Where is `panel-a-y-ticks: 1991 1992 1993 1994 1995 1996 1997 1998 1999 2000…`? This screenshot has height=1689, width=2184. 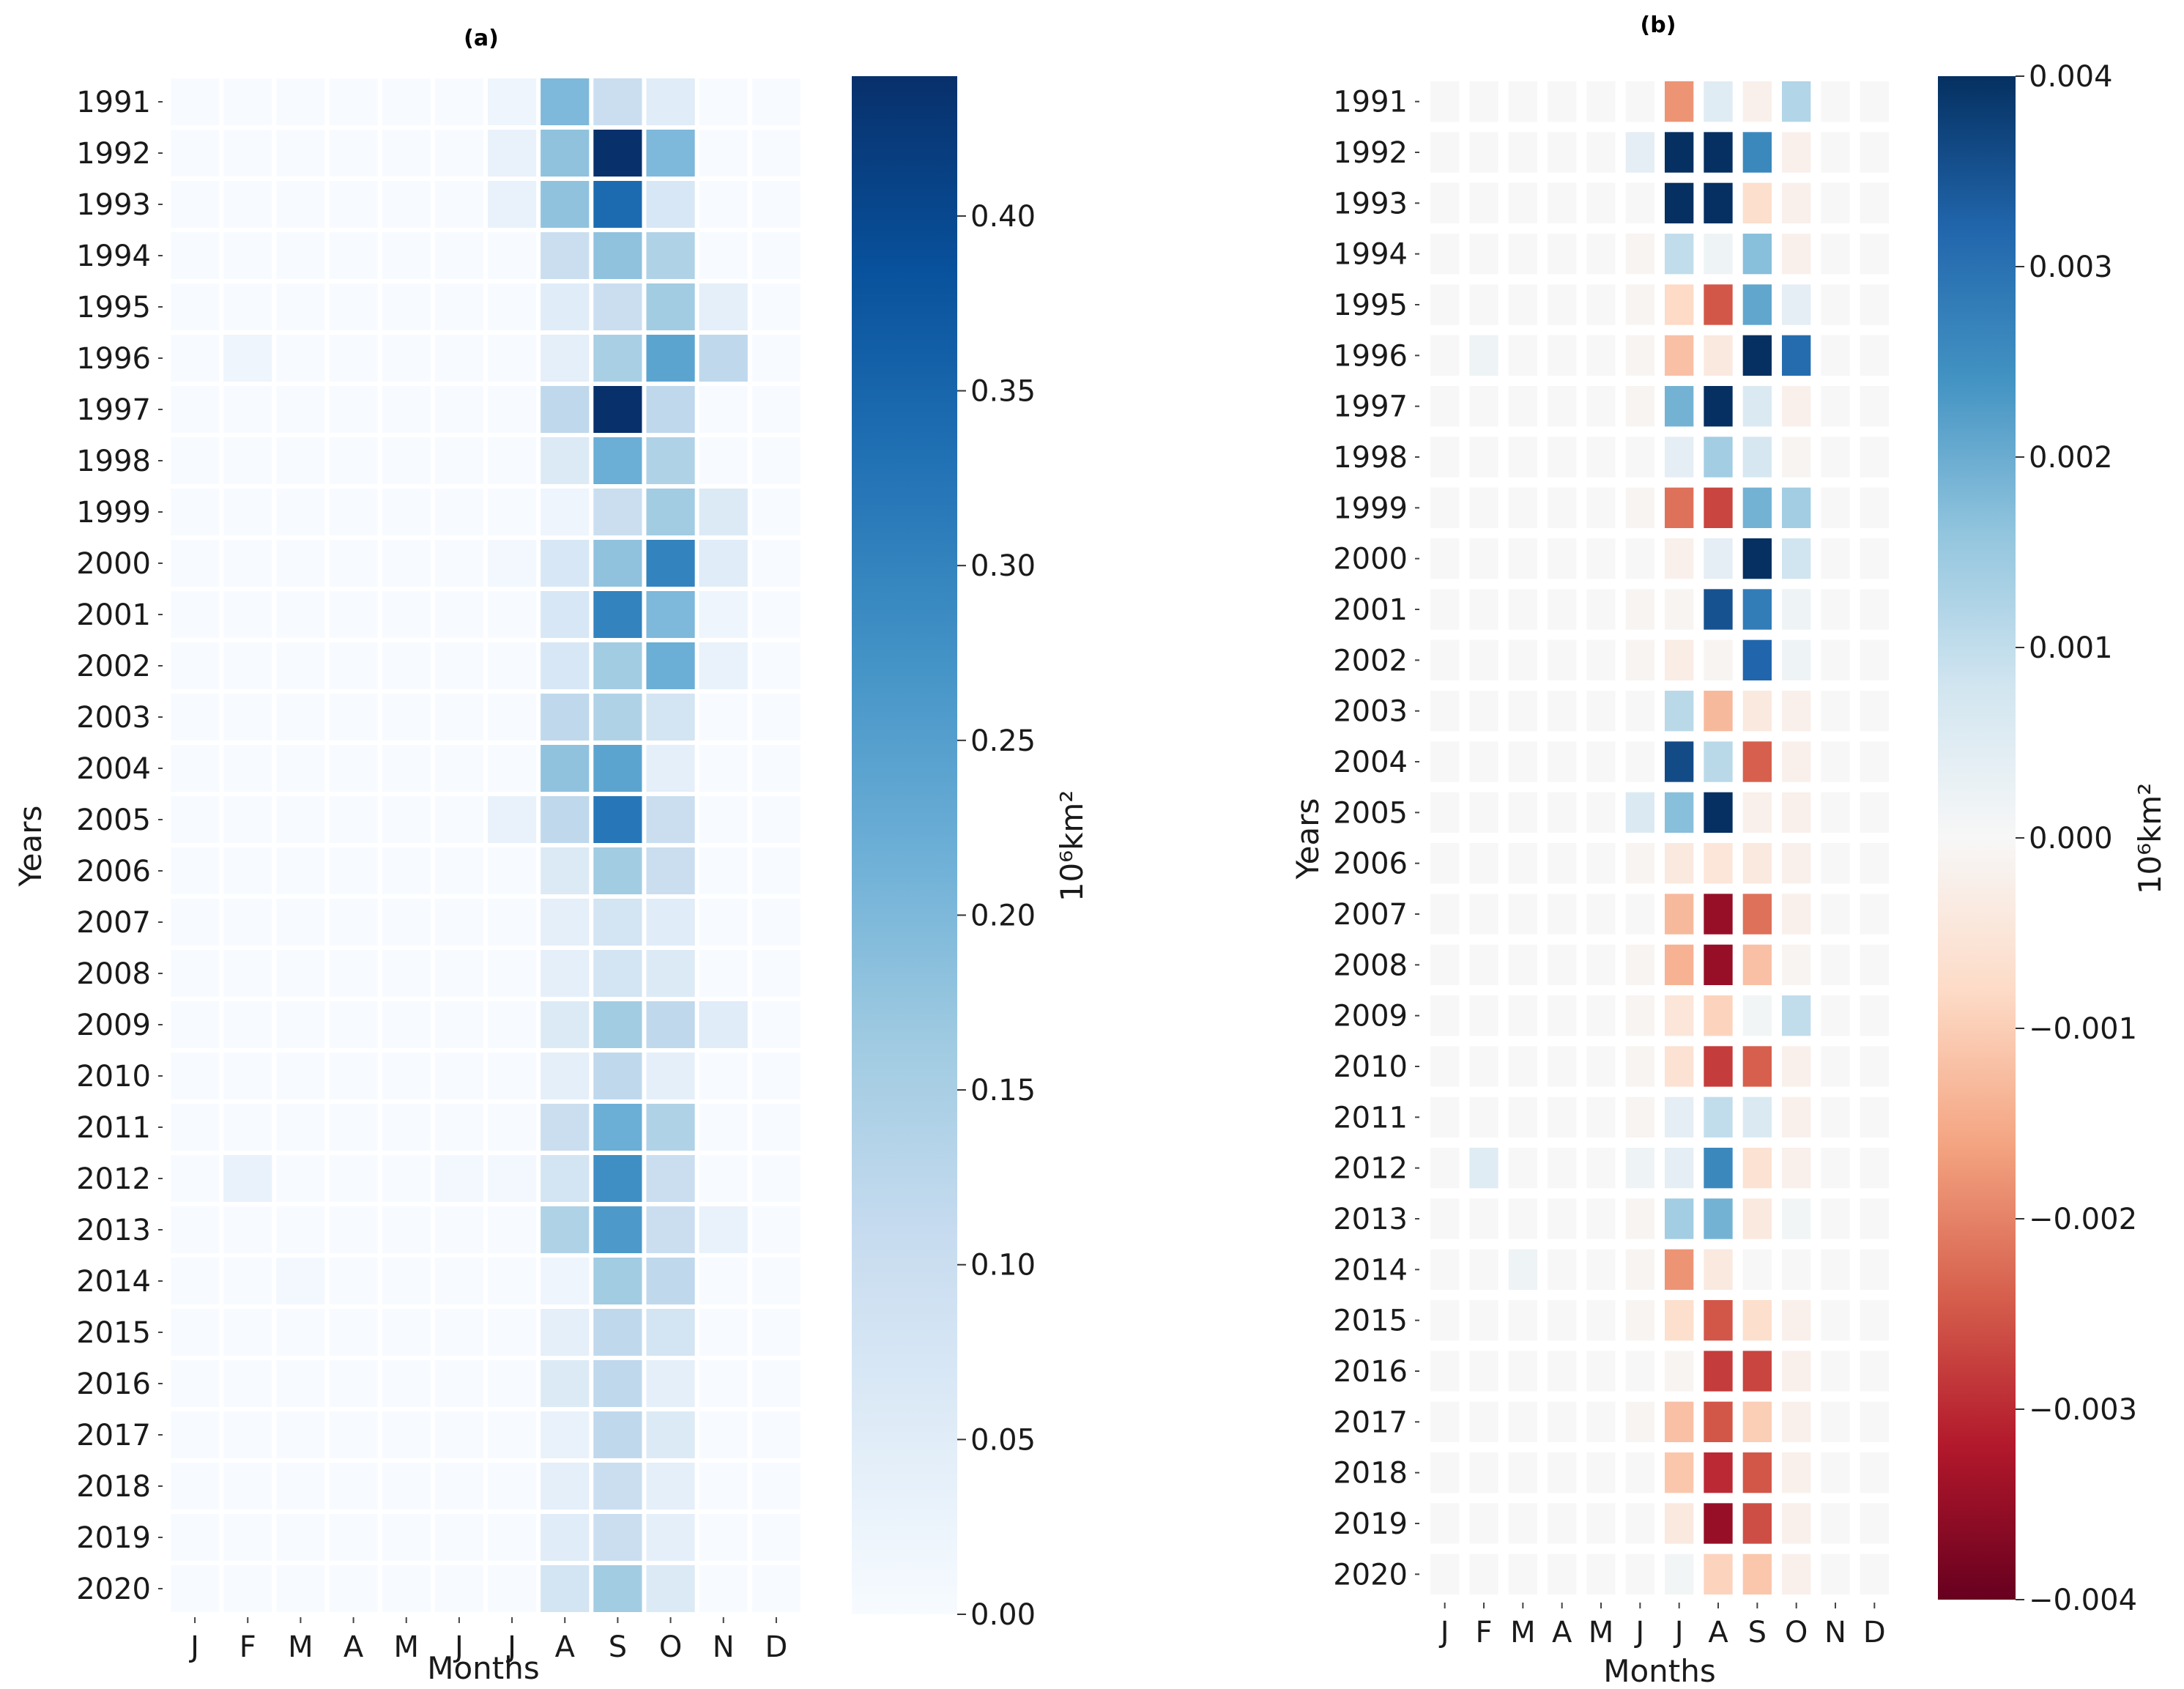 panel-a-y-ticks: 1991 1992 1993 1994 1995 1996 1997 1998 1999 2000… is located at coordinates (120, 846).